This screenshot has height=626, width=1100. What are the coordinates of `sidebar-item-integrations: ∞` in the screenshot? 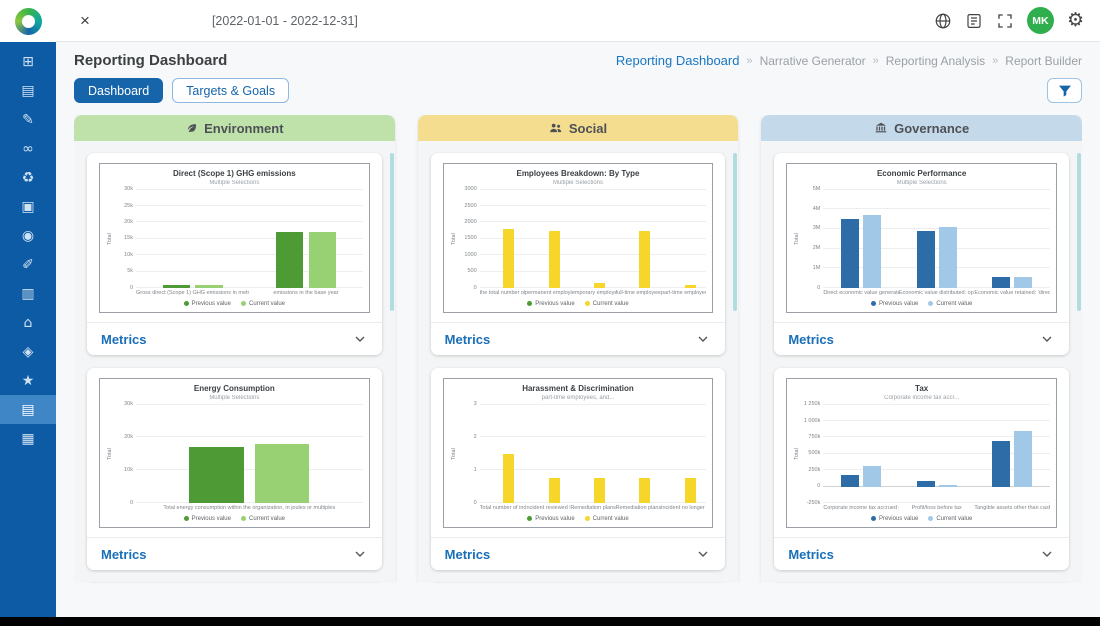 It's located at (28, 148).